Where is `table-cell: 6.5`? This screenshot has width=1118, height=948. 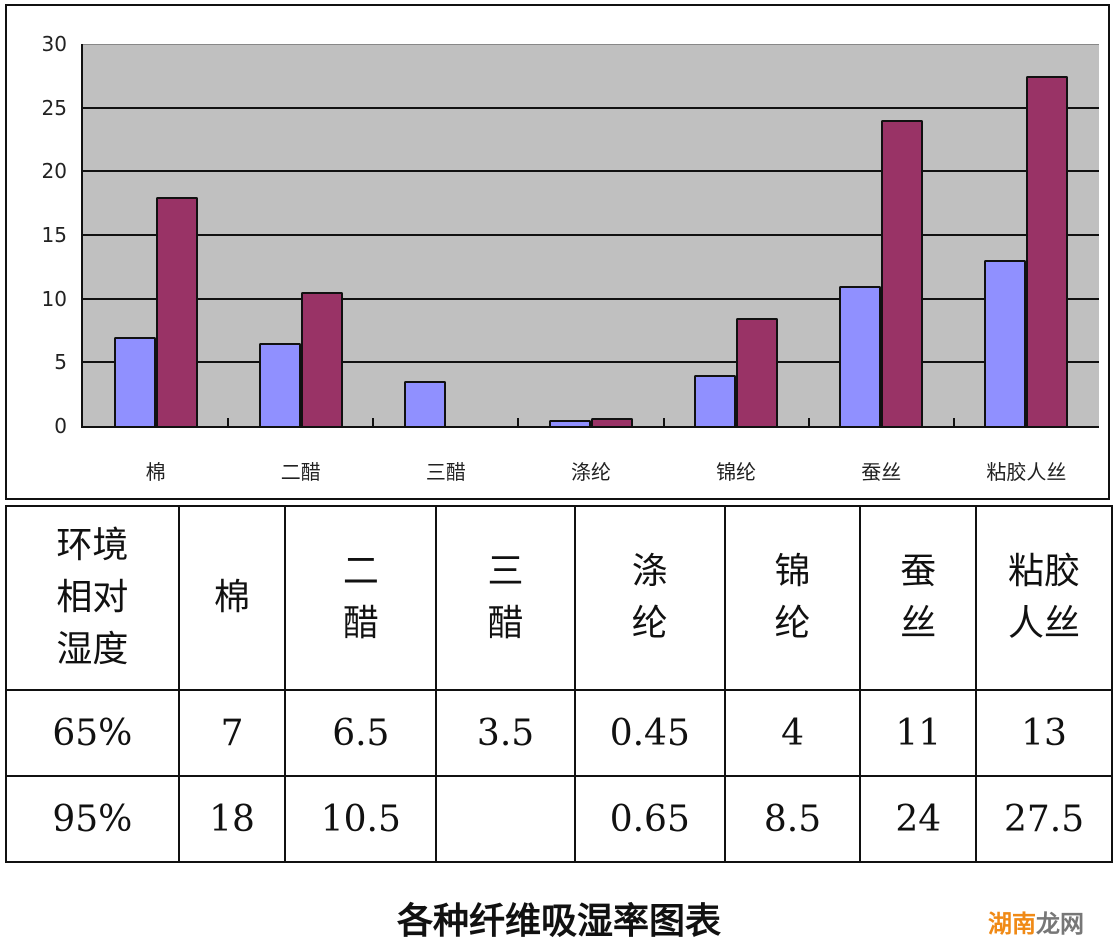 table-cell: 6.5 is located at coordinates (361, 733).